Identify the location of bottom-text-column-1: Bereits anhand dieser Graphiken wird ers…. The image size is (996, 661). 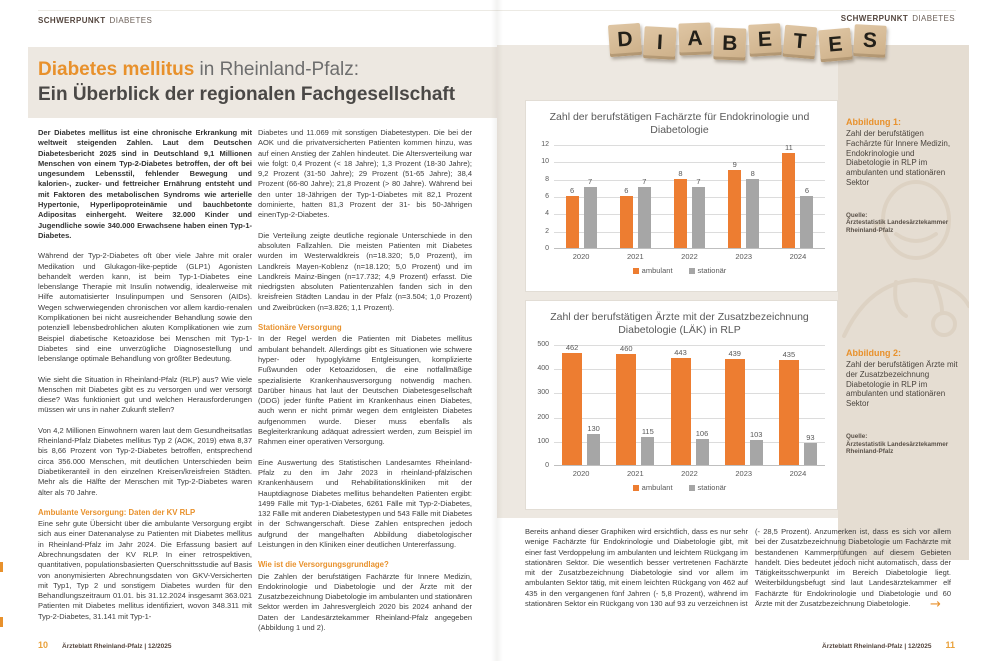
(636, 568).